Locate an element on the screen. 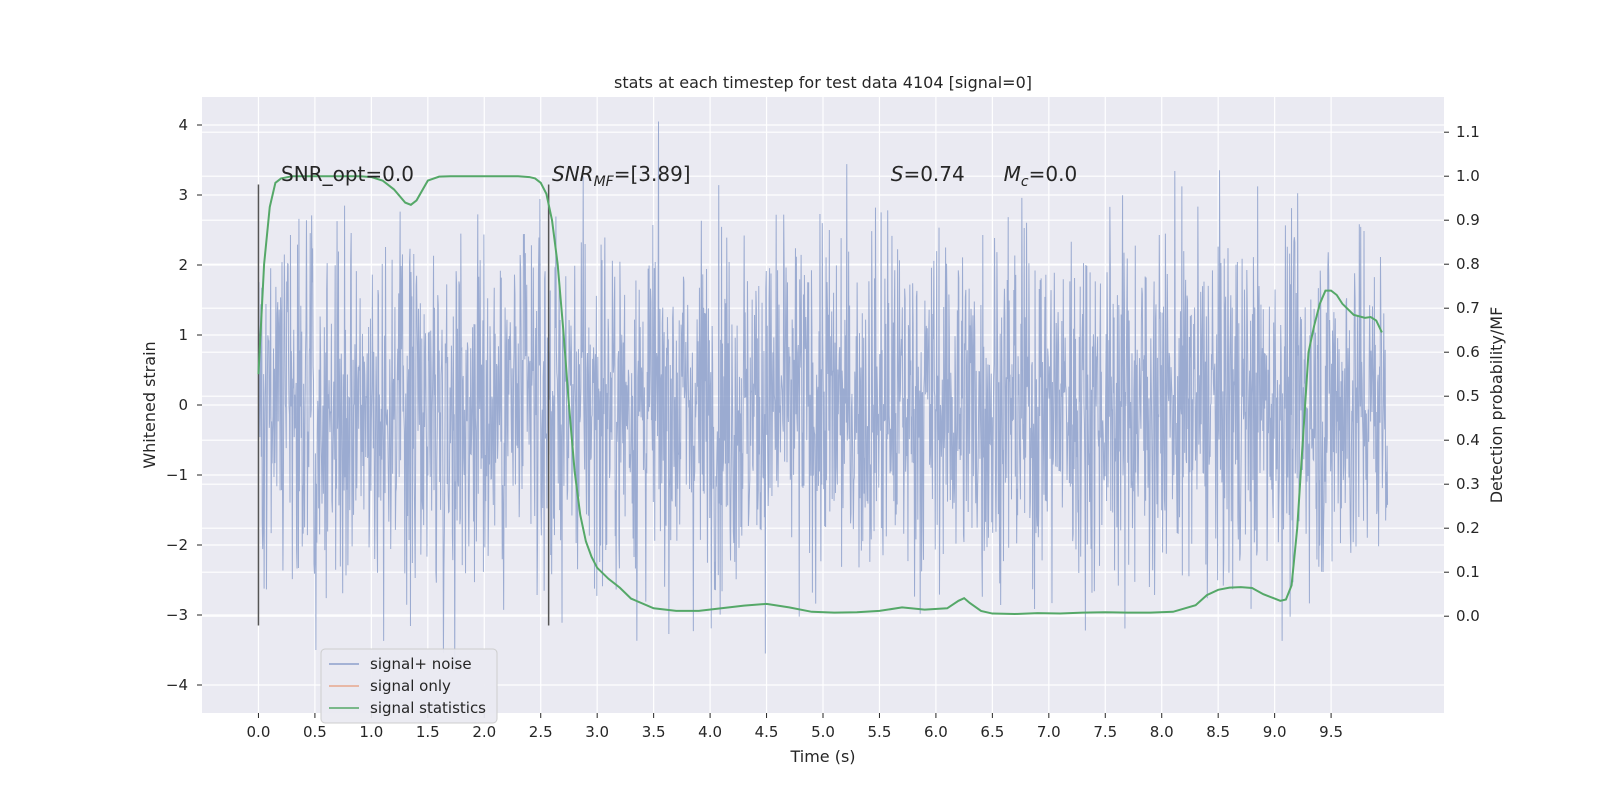 This screenshot has height=800, width=1600. y-tick-label: 3 is located at coordinates (183, 195).